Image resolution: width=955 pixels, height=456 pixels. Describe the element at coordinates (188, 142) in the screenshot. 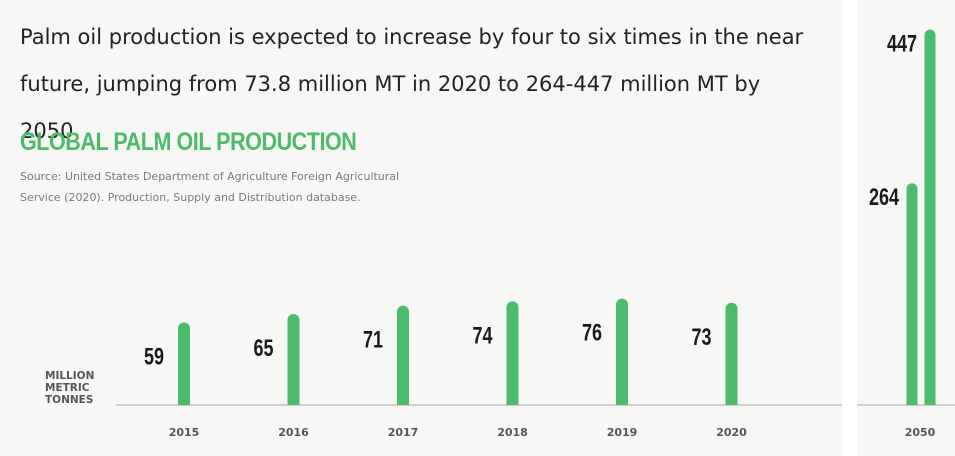

I see `chart-title: GLOBAL PALM OIL PRODUCTION` at that location.